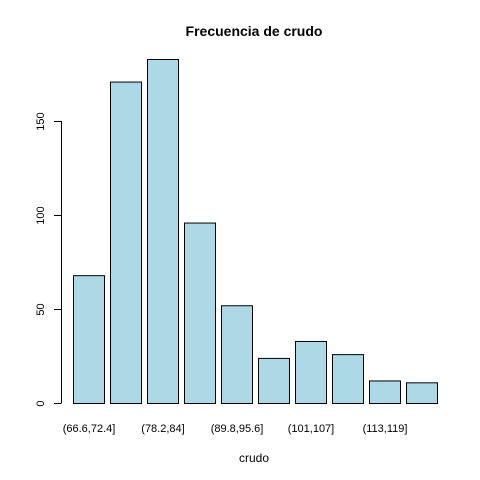 This screenshot has height=480, width=480. I want to click on y-axis: 0 50 100 150, so click(48, 259).